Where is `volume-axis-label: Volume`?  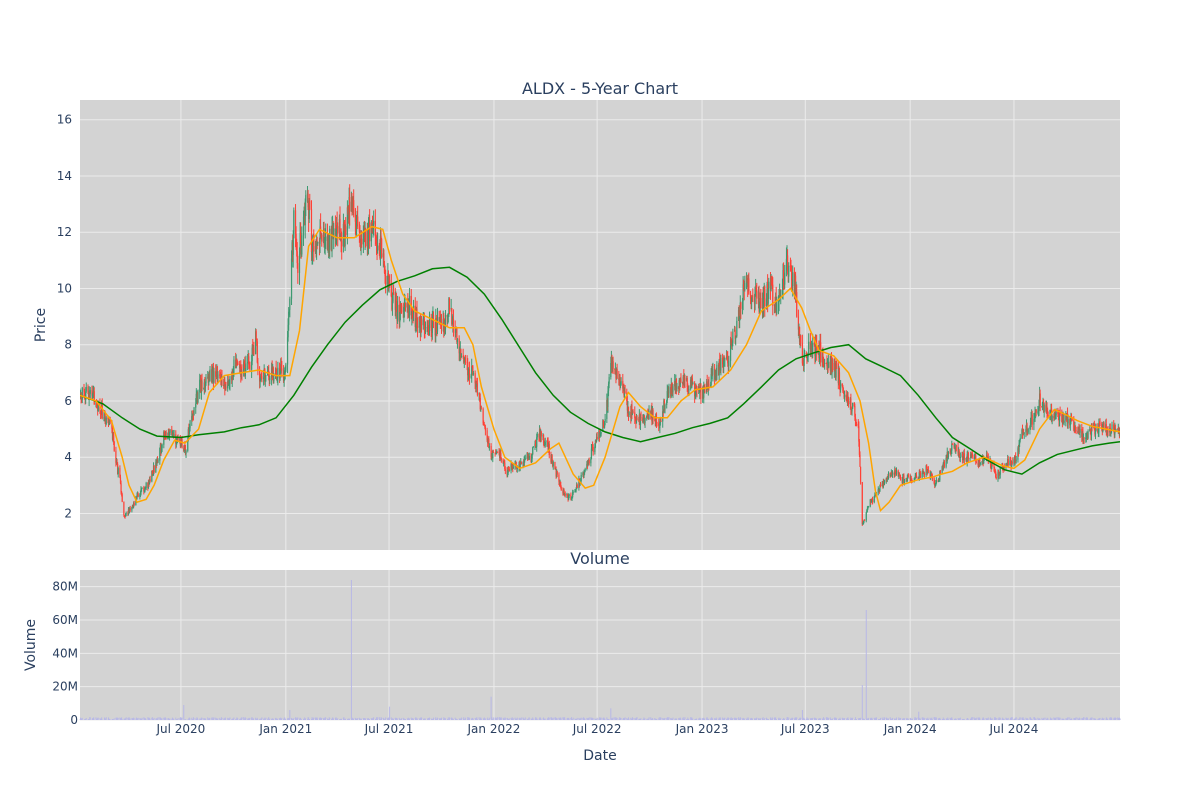
volume-axis-label: Volume is located at coordinates (31, 645).